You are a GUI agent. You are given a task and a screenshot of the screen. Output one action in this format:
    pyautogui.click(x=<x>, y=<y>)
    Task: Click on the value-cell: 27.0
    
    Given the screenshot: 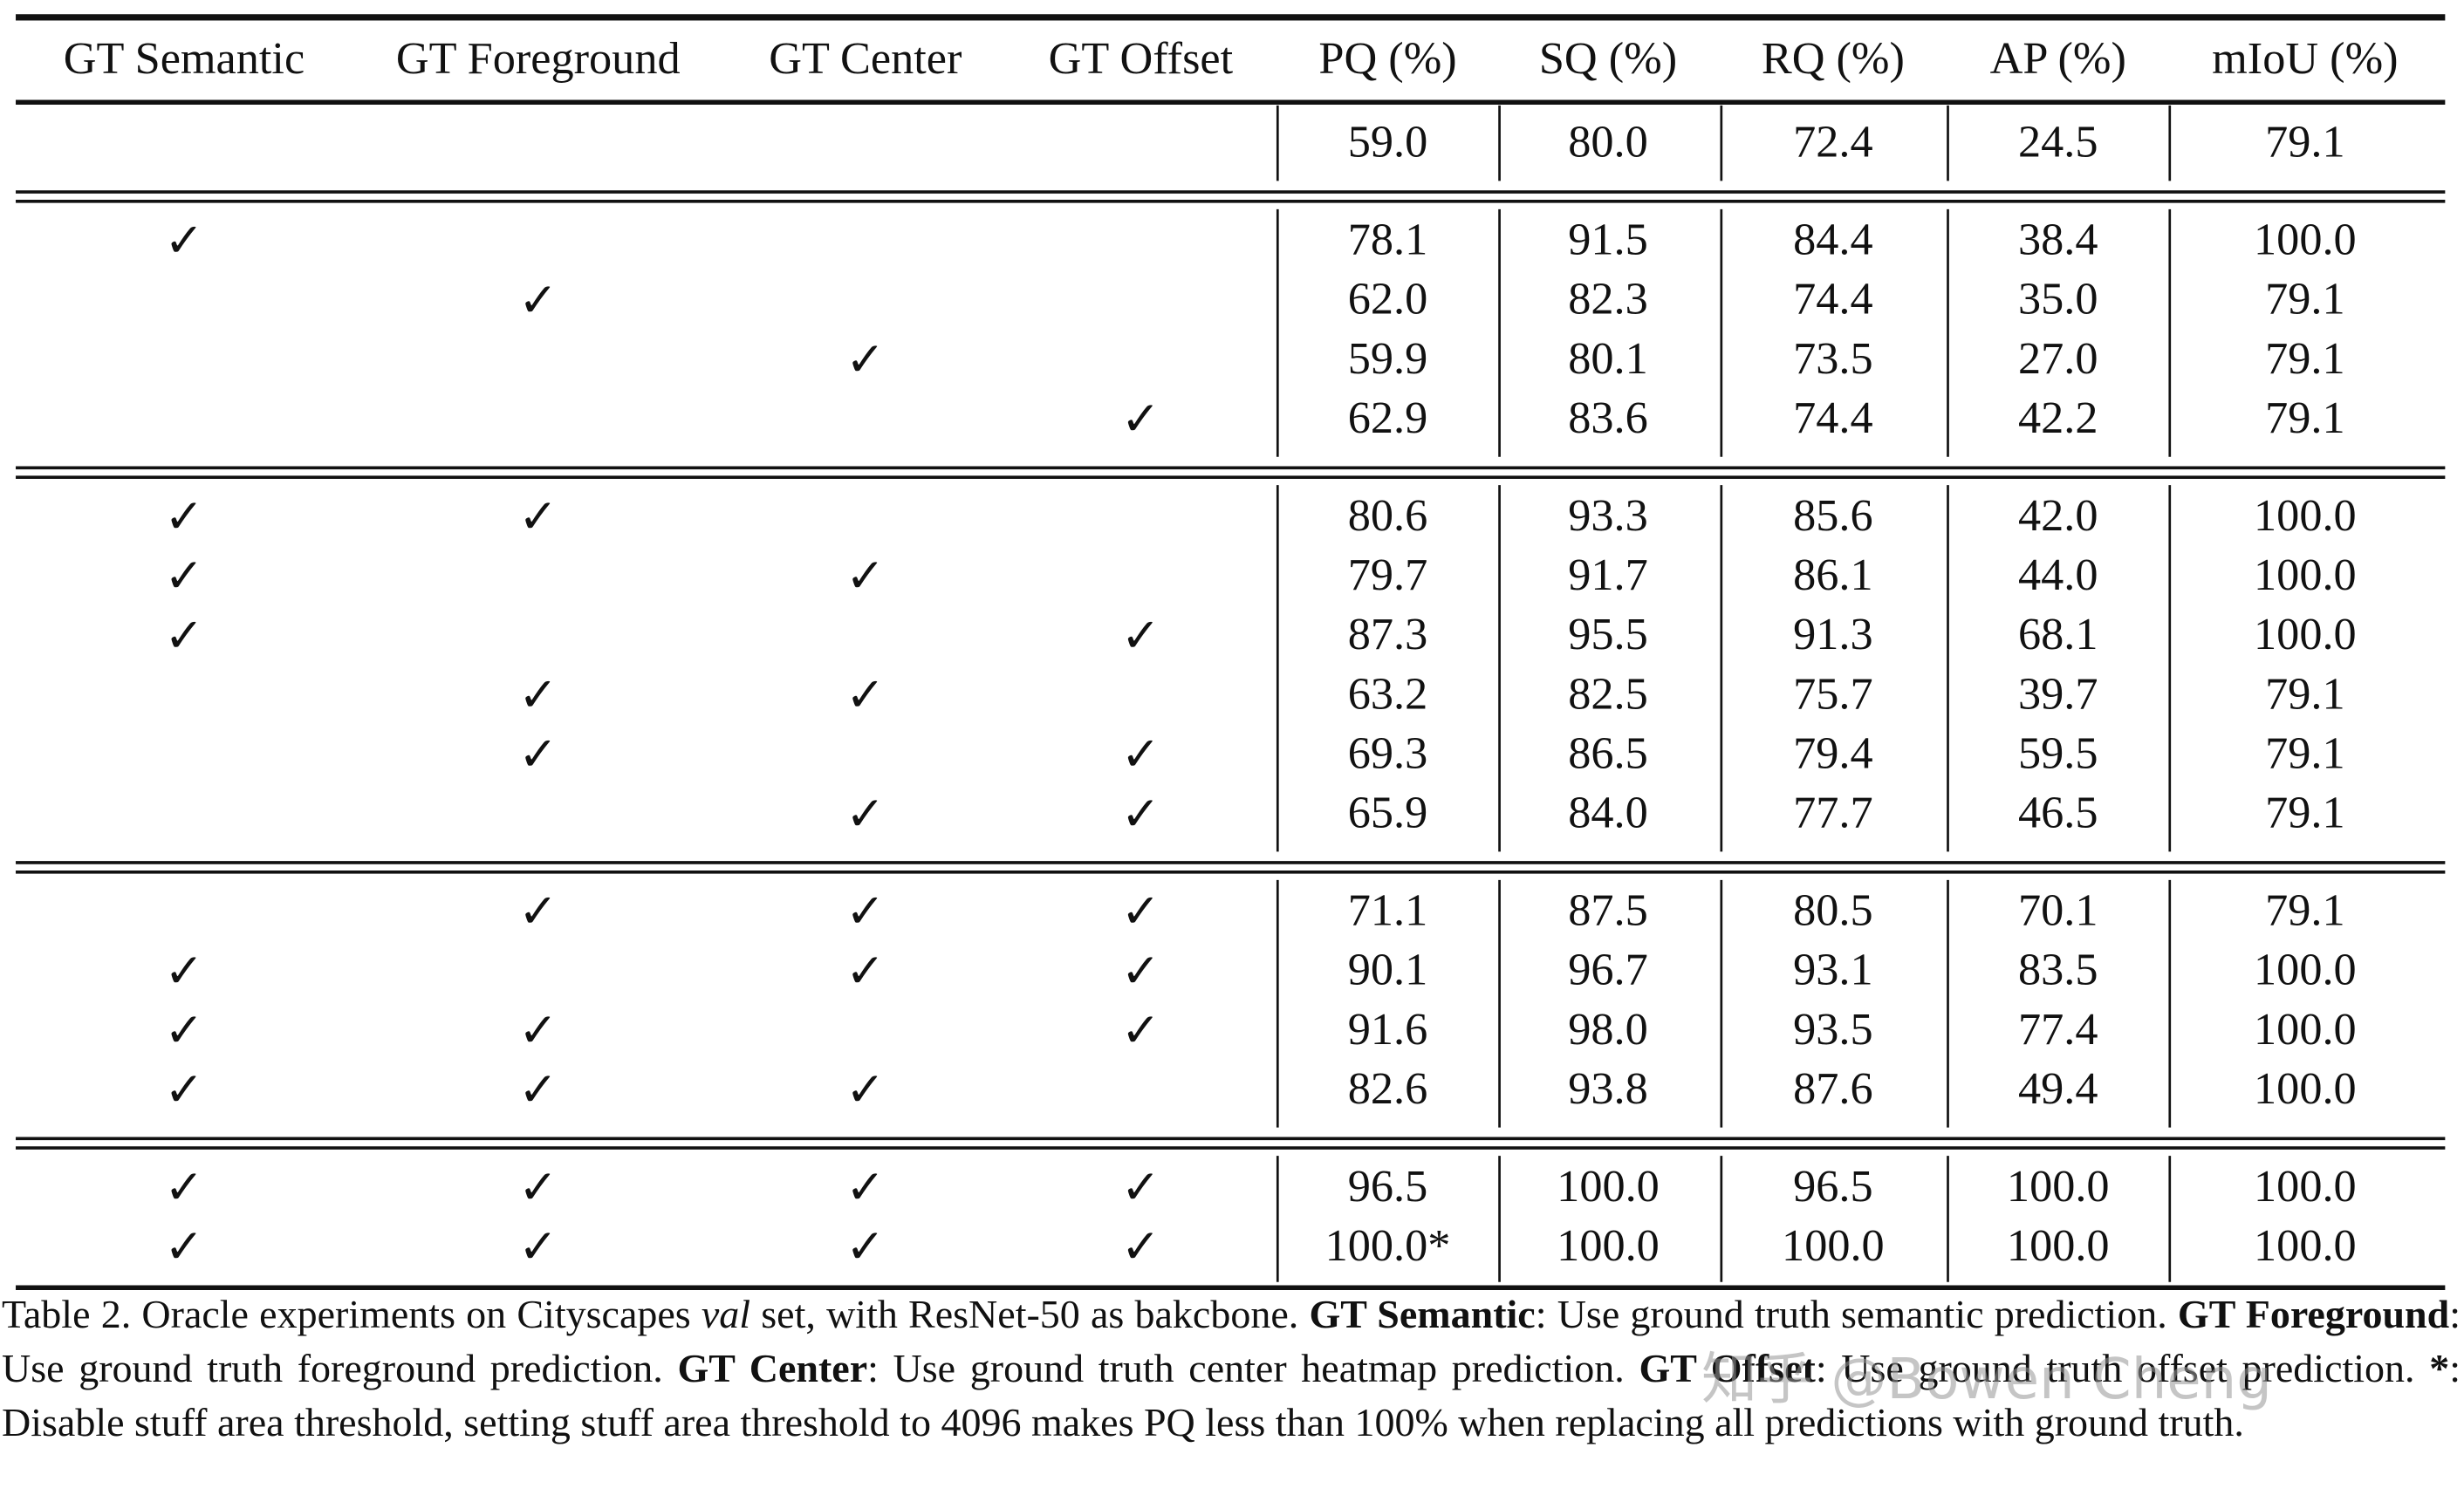 What is the action you would take?
    pyautogui.click(x=2058, y=358)
    